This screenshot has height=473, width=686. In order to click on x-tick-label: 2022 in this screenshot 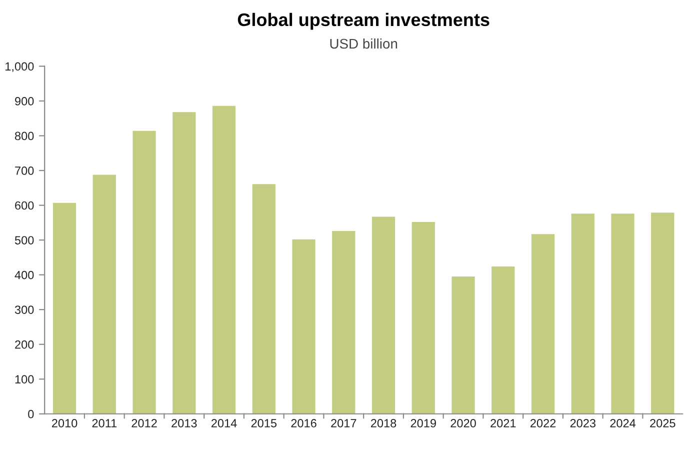, I will do `click(543, 423)`.